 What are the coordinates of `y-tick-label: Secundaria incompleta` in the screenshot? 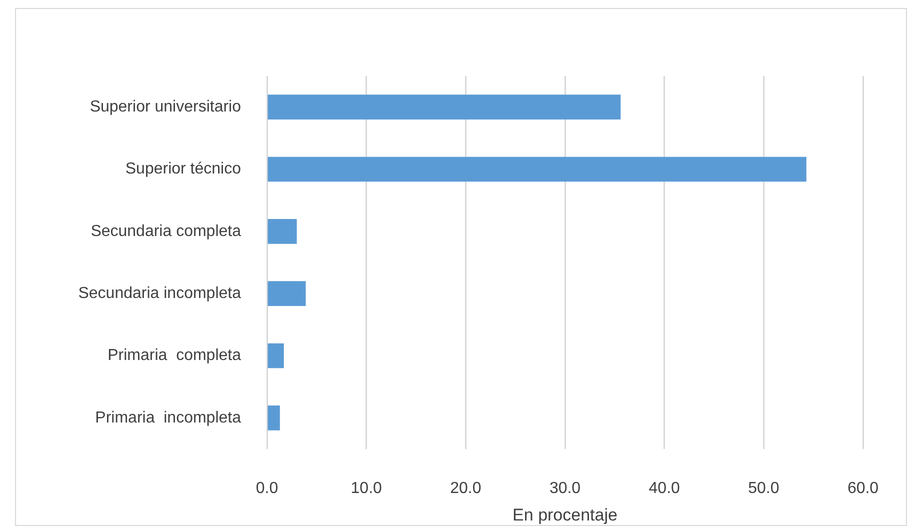 It's located at (160, 293).